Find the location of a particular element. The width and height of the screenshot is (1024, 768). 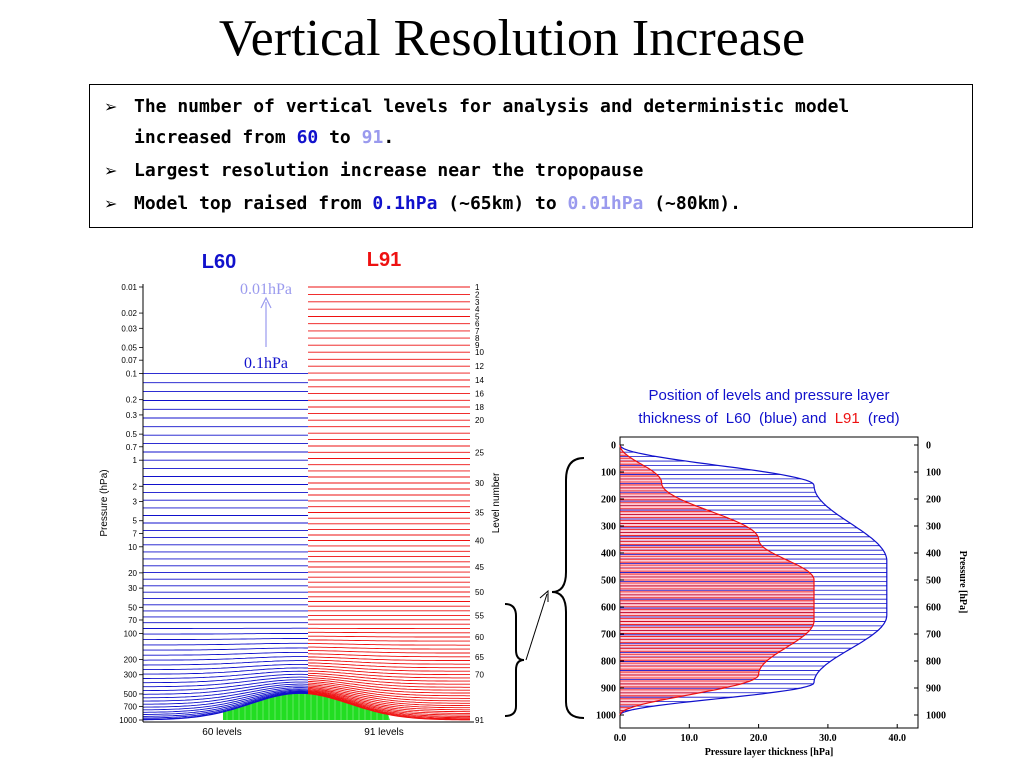

pressure-tick-label: 200 is located at coordinates (131, 659).